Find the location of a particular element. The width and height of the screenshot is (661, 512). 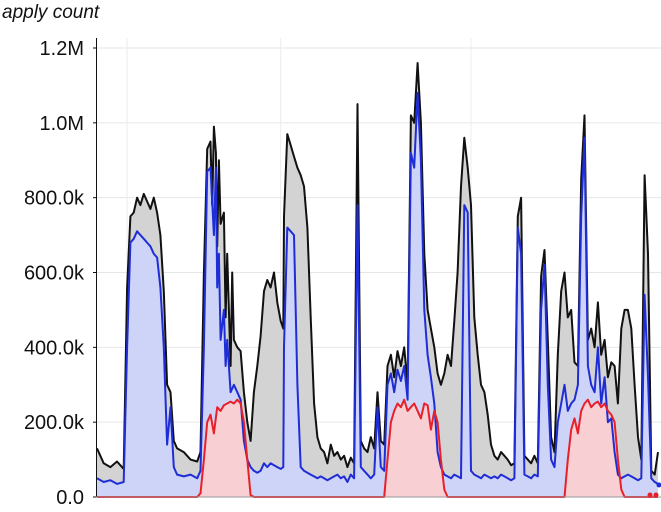

y-tick-label: 600.0k is located at coordinates (54, 274).